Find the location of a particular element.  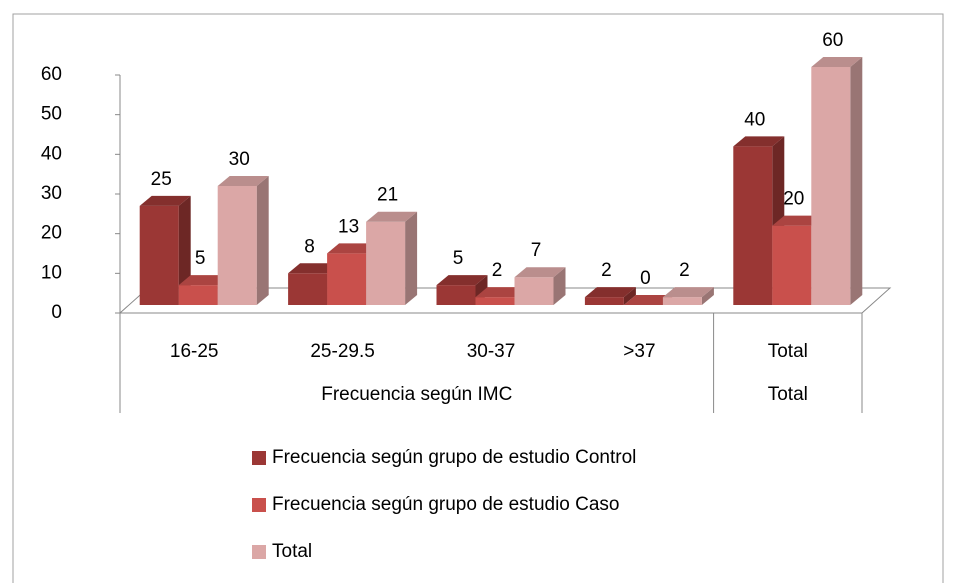

y-tick-label: 30 is located at coordinates (51, 193).